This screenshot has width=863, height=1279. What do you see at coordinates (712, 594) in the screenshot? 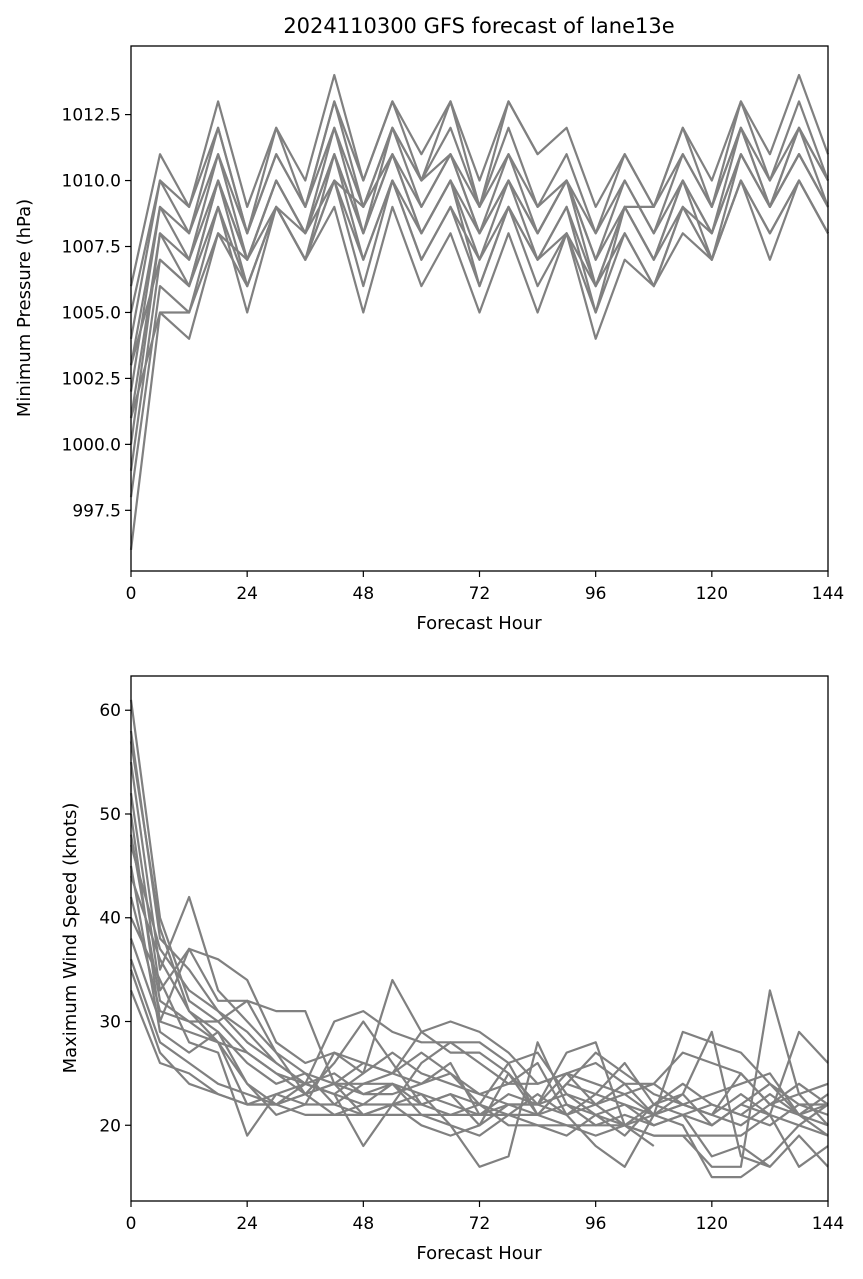
I see `pressure-x-tick-label: 120` at bounding box center [712, 594].